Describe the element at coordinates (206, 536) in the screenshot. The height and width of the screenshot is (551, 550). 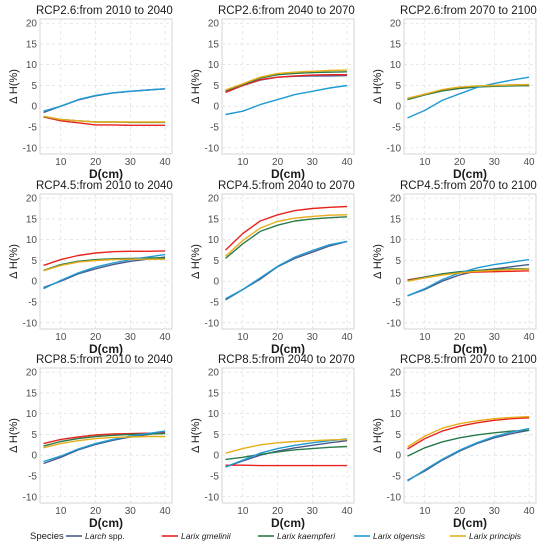
I see `legend-label: Larix gmelinii` at that location.